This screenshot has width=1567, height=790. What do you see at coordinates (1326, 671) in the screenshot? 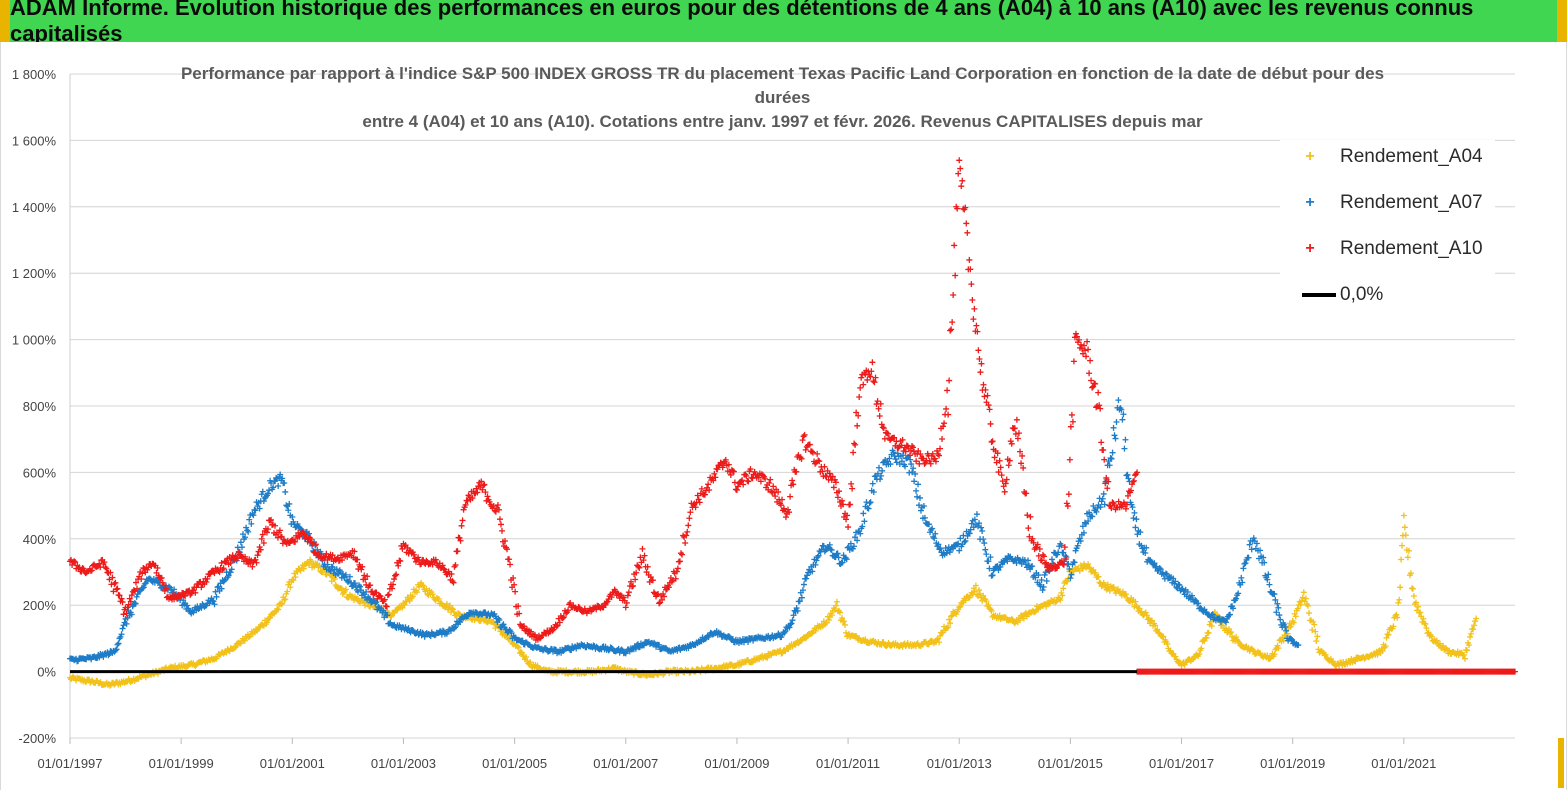
I see `series-rendement_a10_tail` at bounding box center [1326, 671].